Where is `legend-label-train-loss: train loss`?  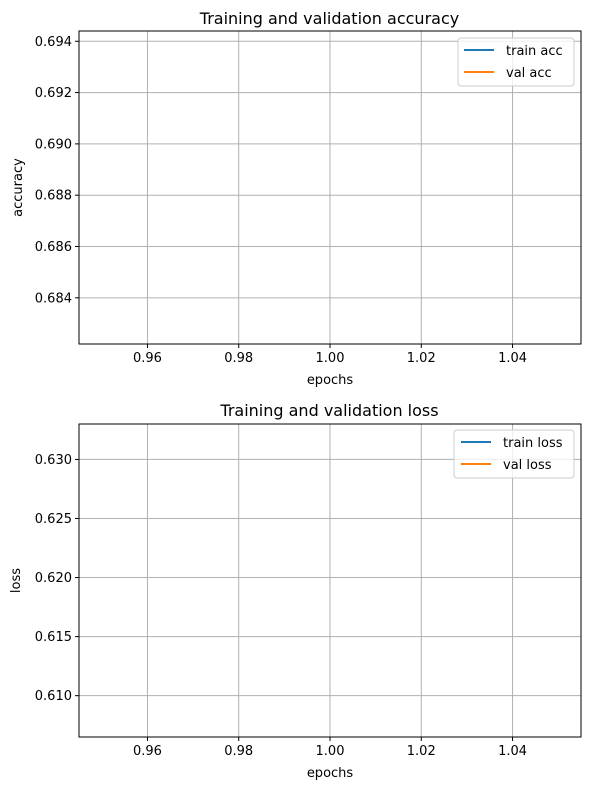
legend-label-train-loss: train loss is located at coordinates (533, 443).